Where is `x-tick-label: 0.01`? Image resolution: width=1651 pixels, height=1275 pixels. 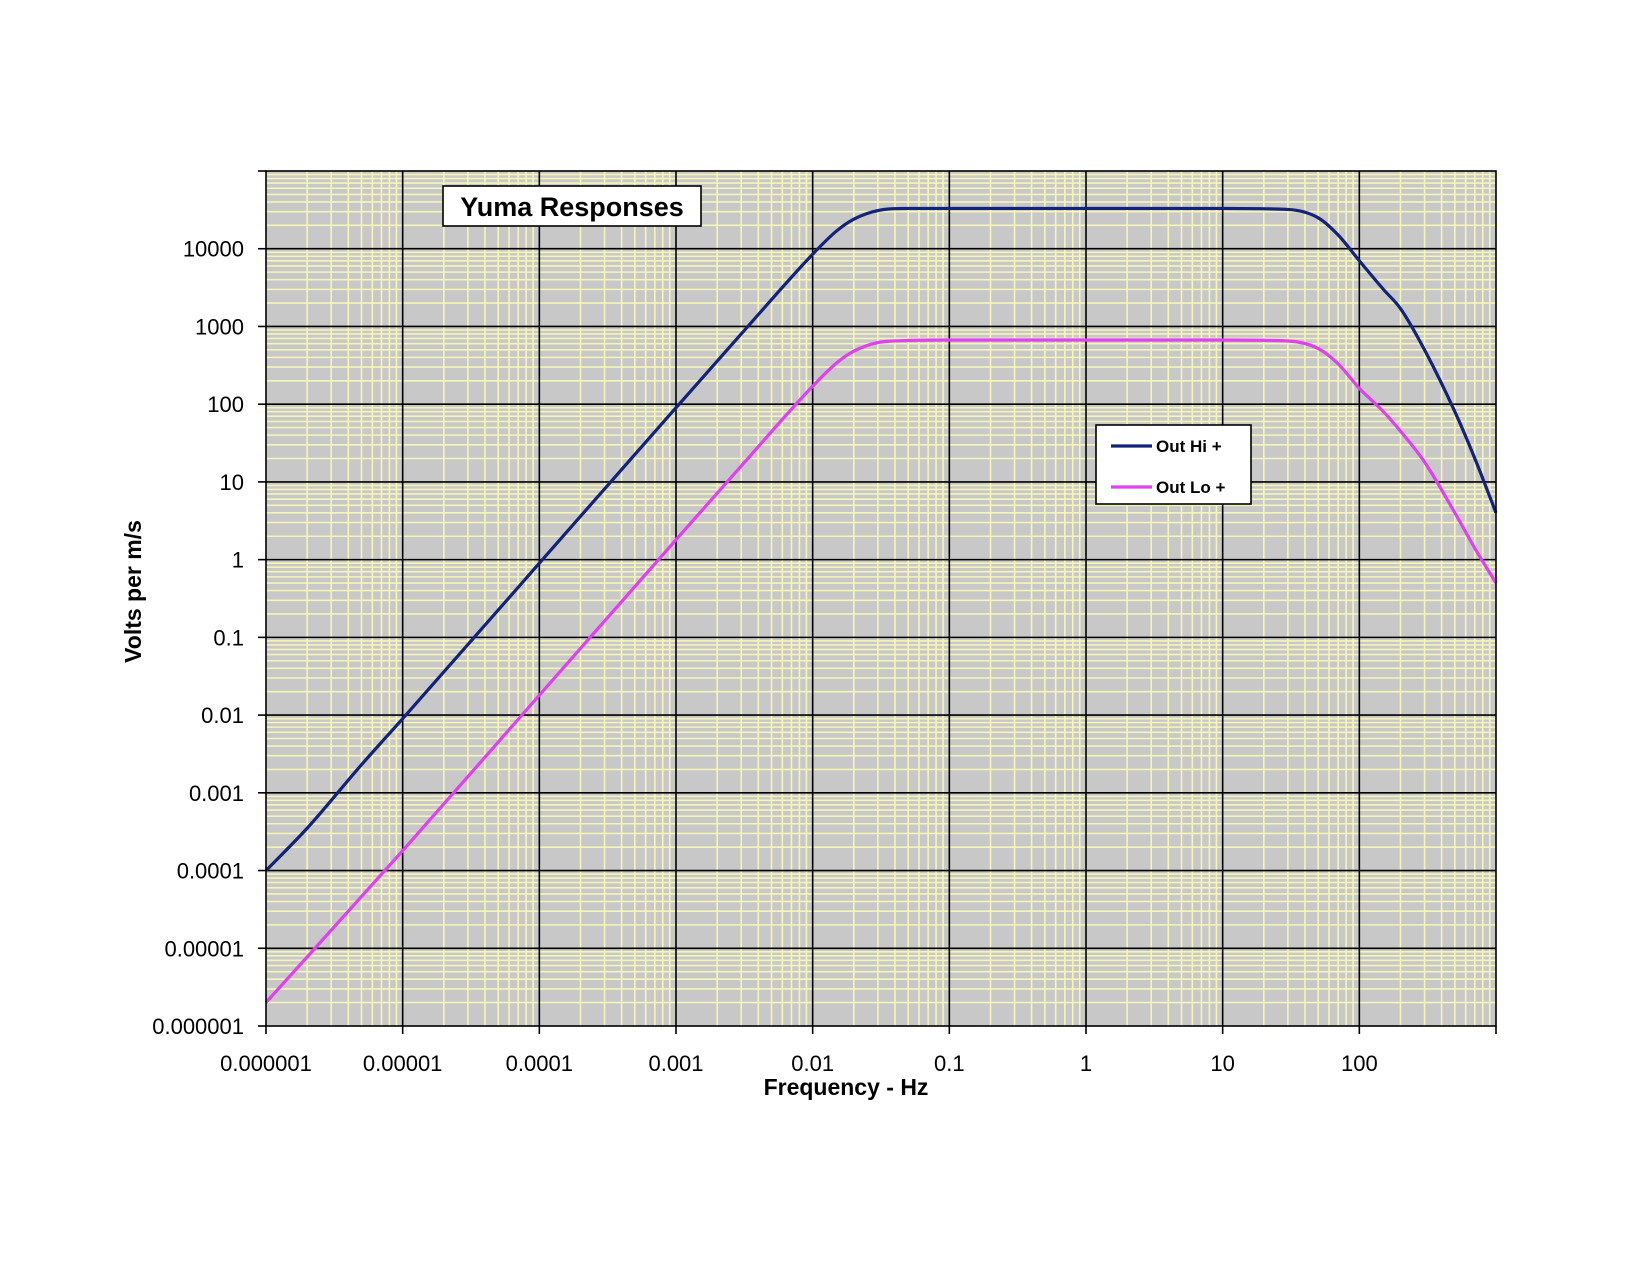 x-tick-label: 0.01 is located at coordinates (812, 1063).